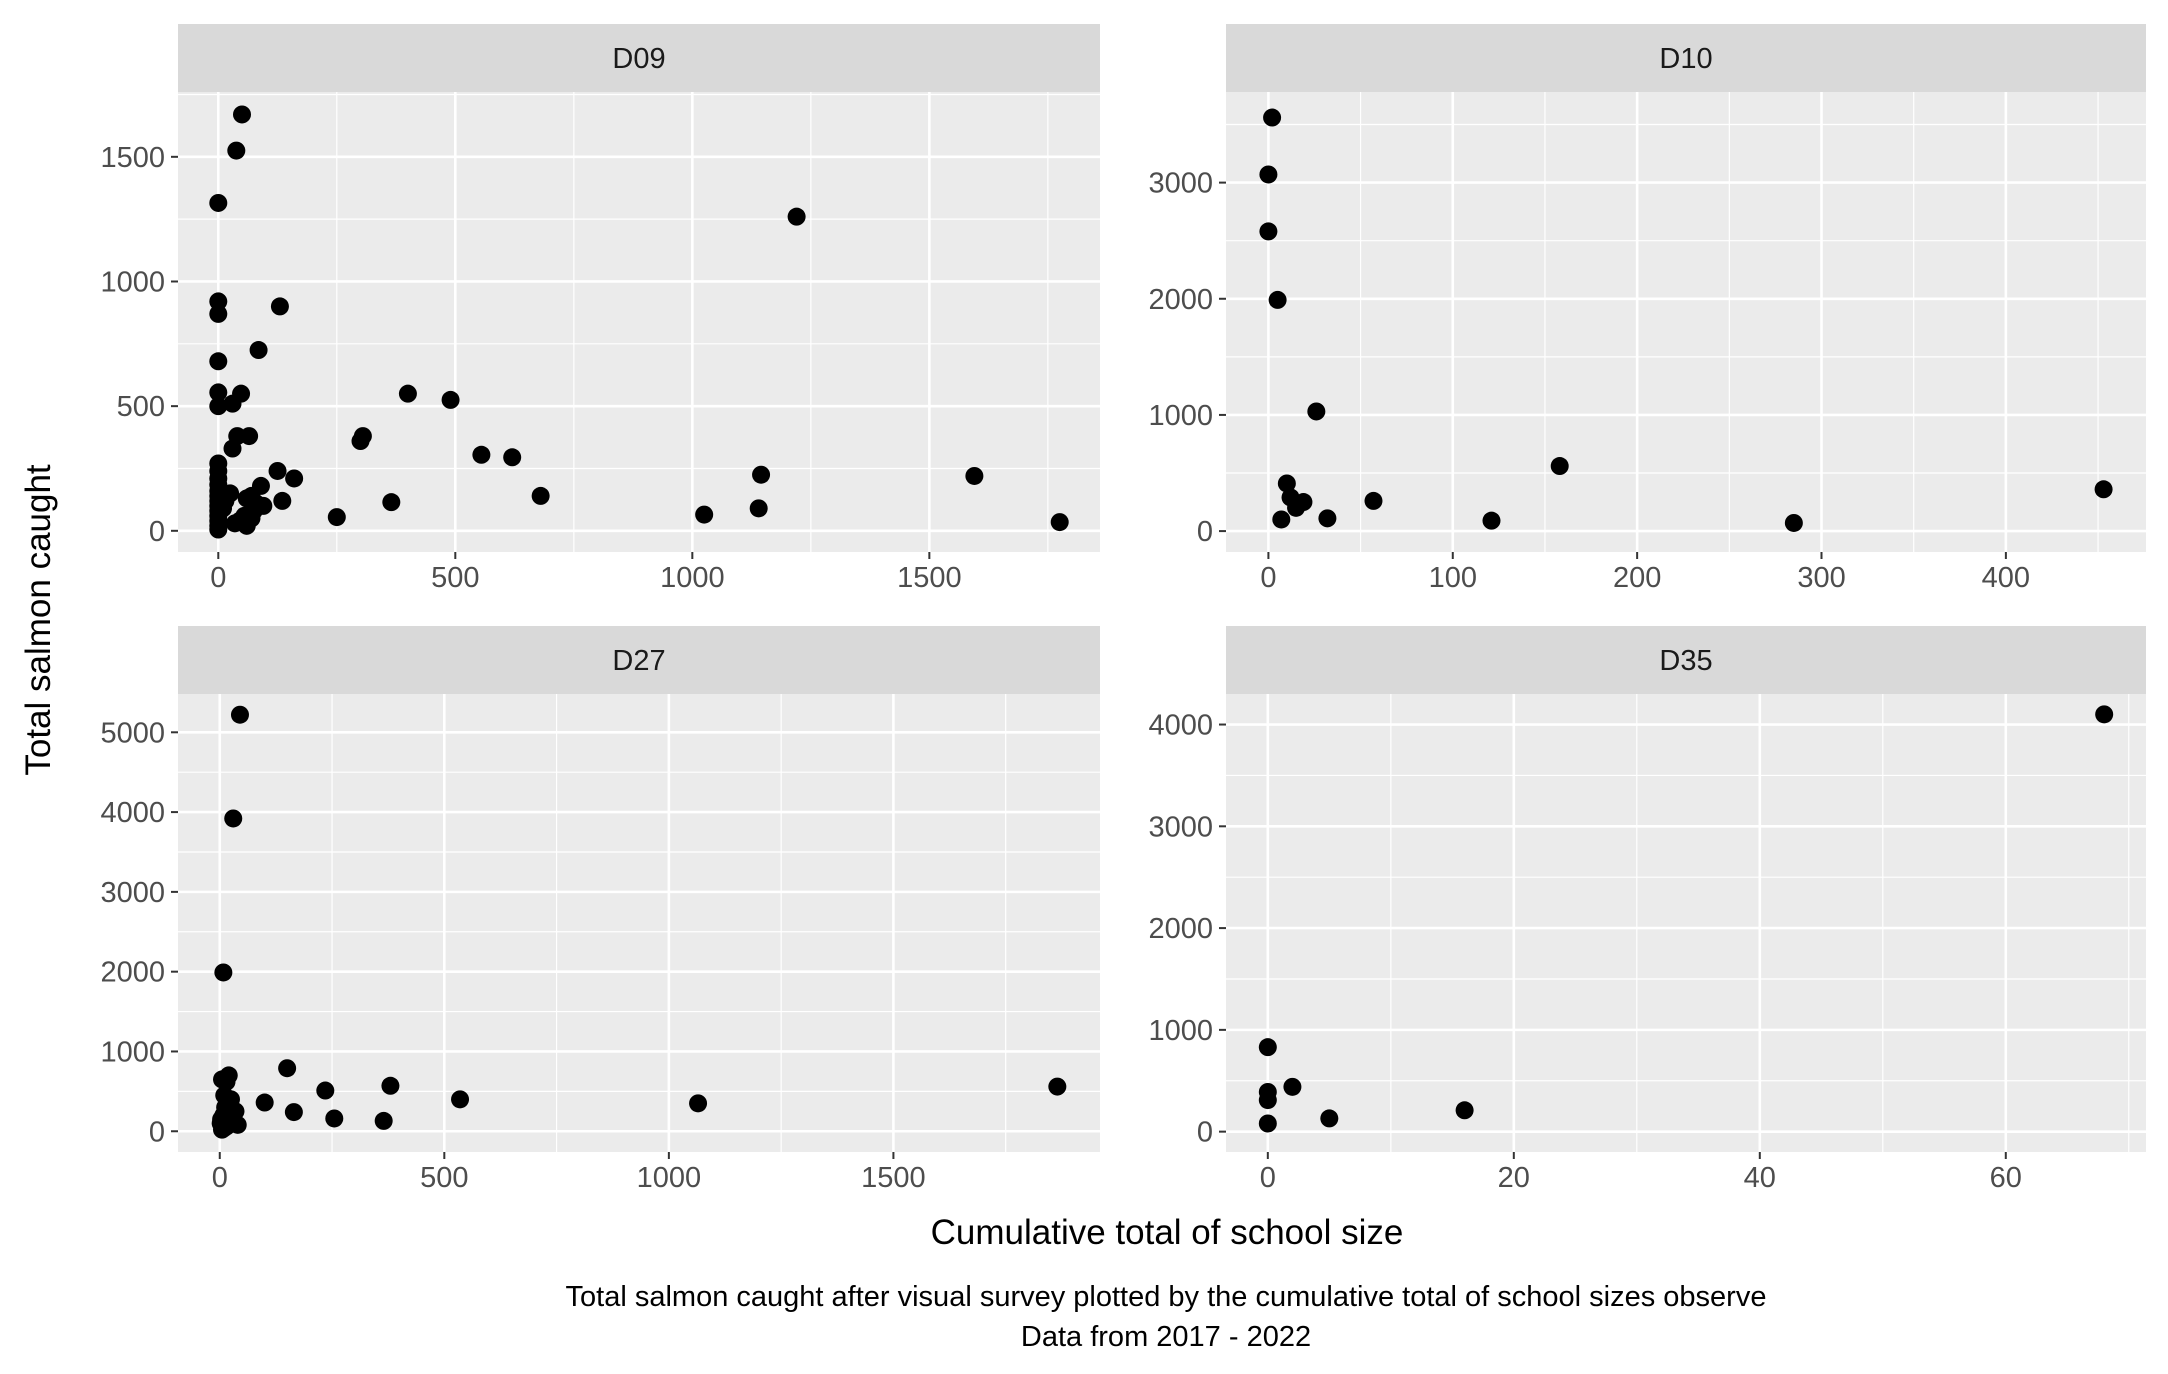  I want to click on y-tick-label: 1500, so click(132, 158).